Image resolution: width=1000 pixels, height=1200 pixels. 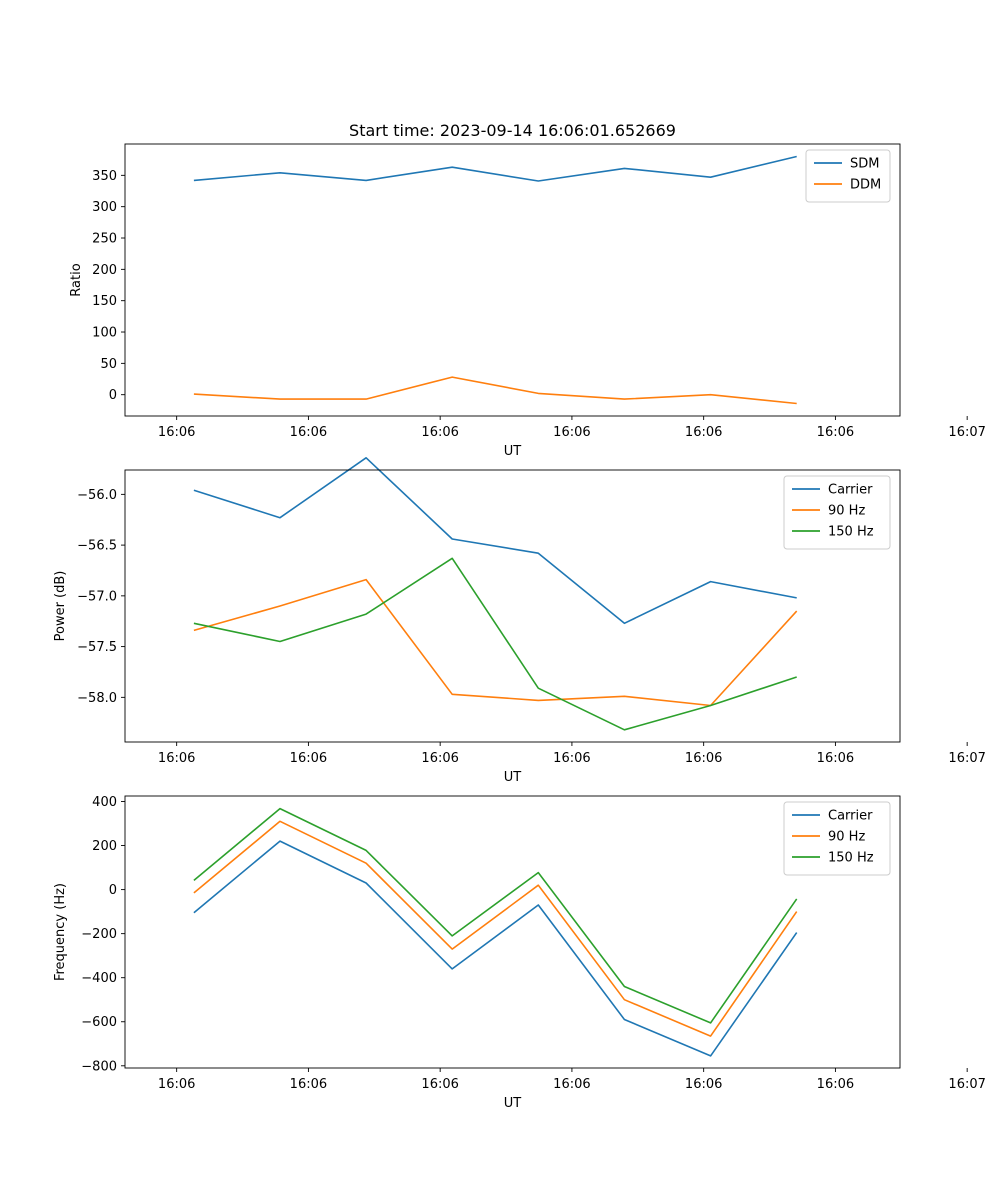 I want to click on y-axis-label: Power (dB), so click(x=60, y=606).